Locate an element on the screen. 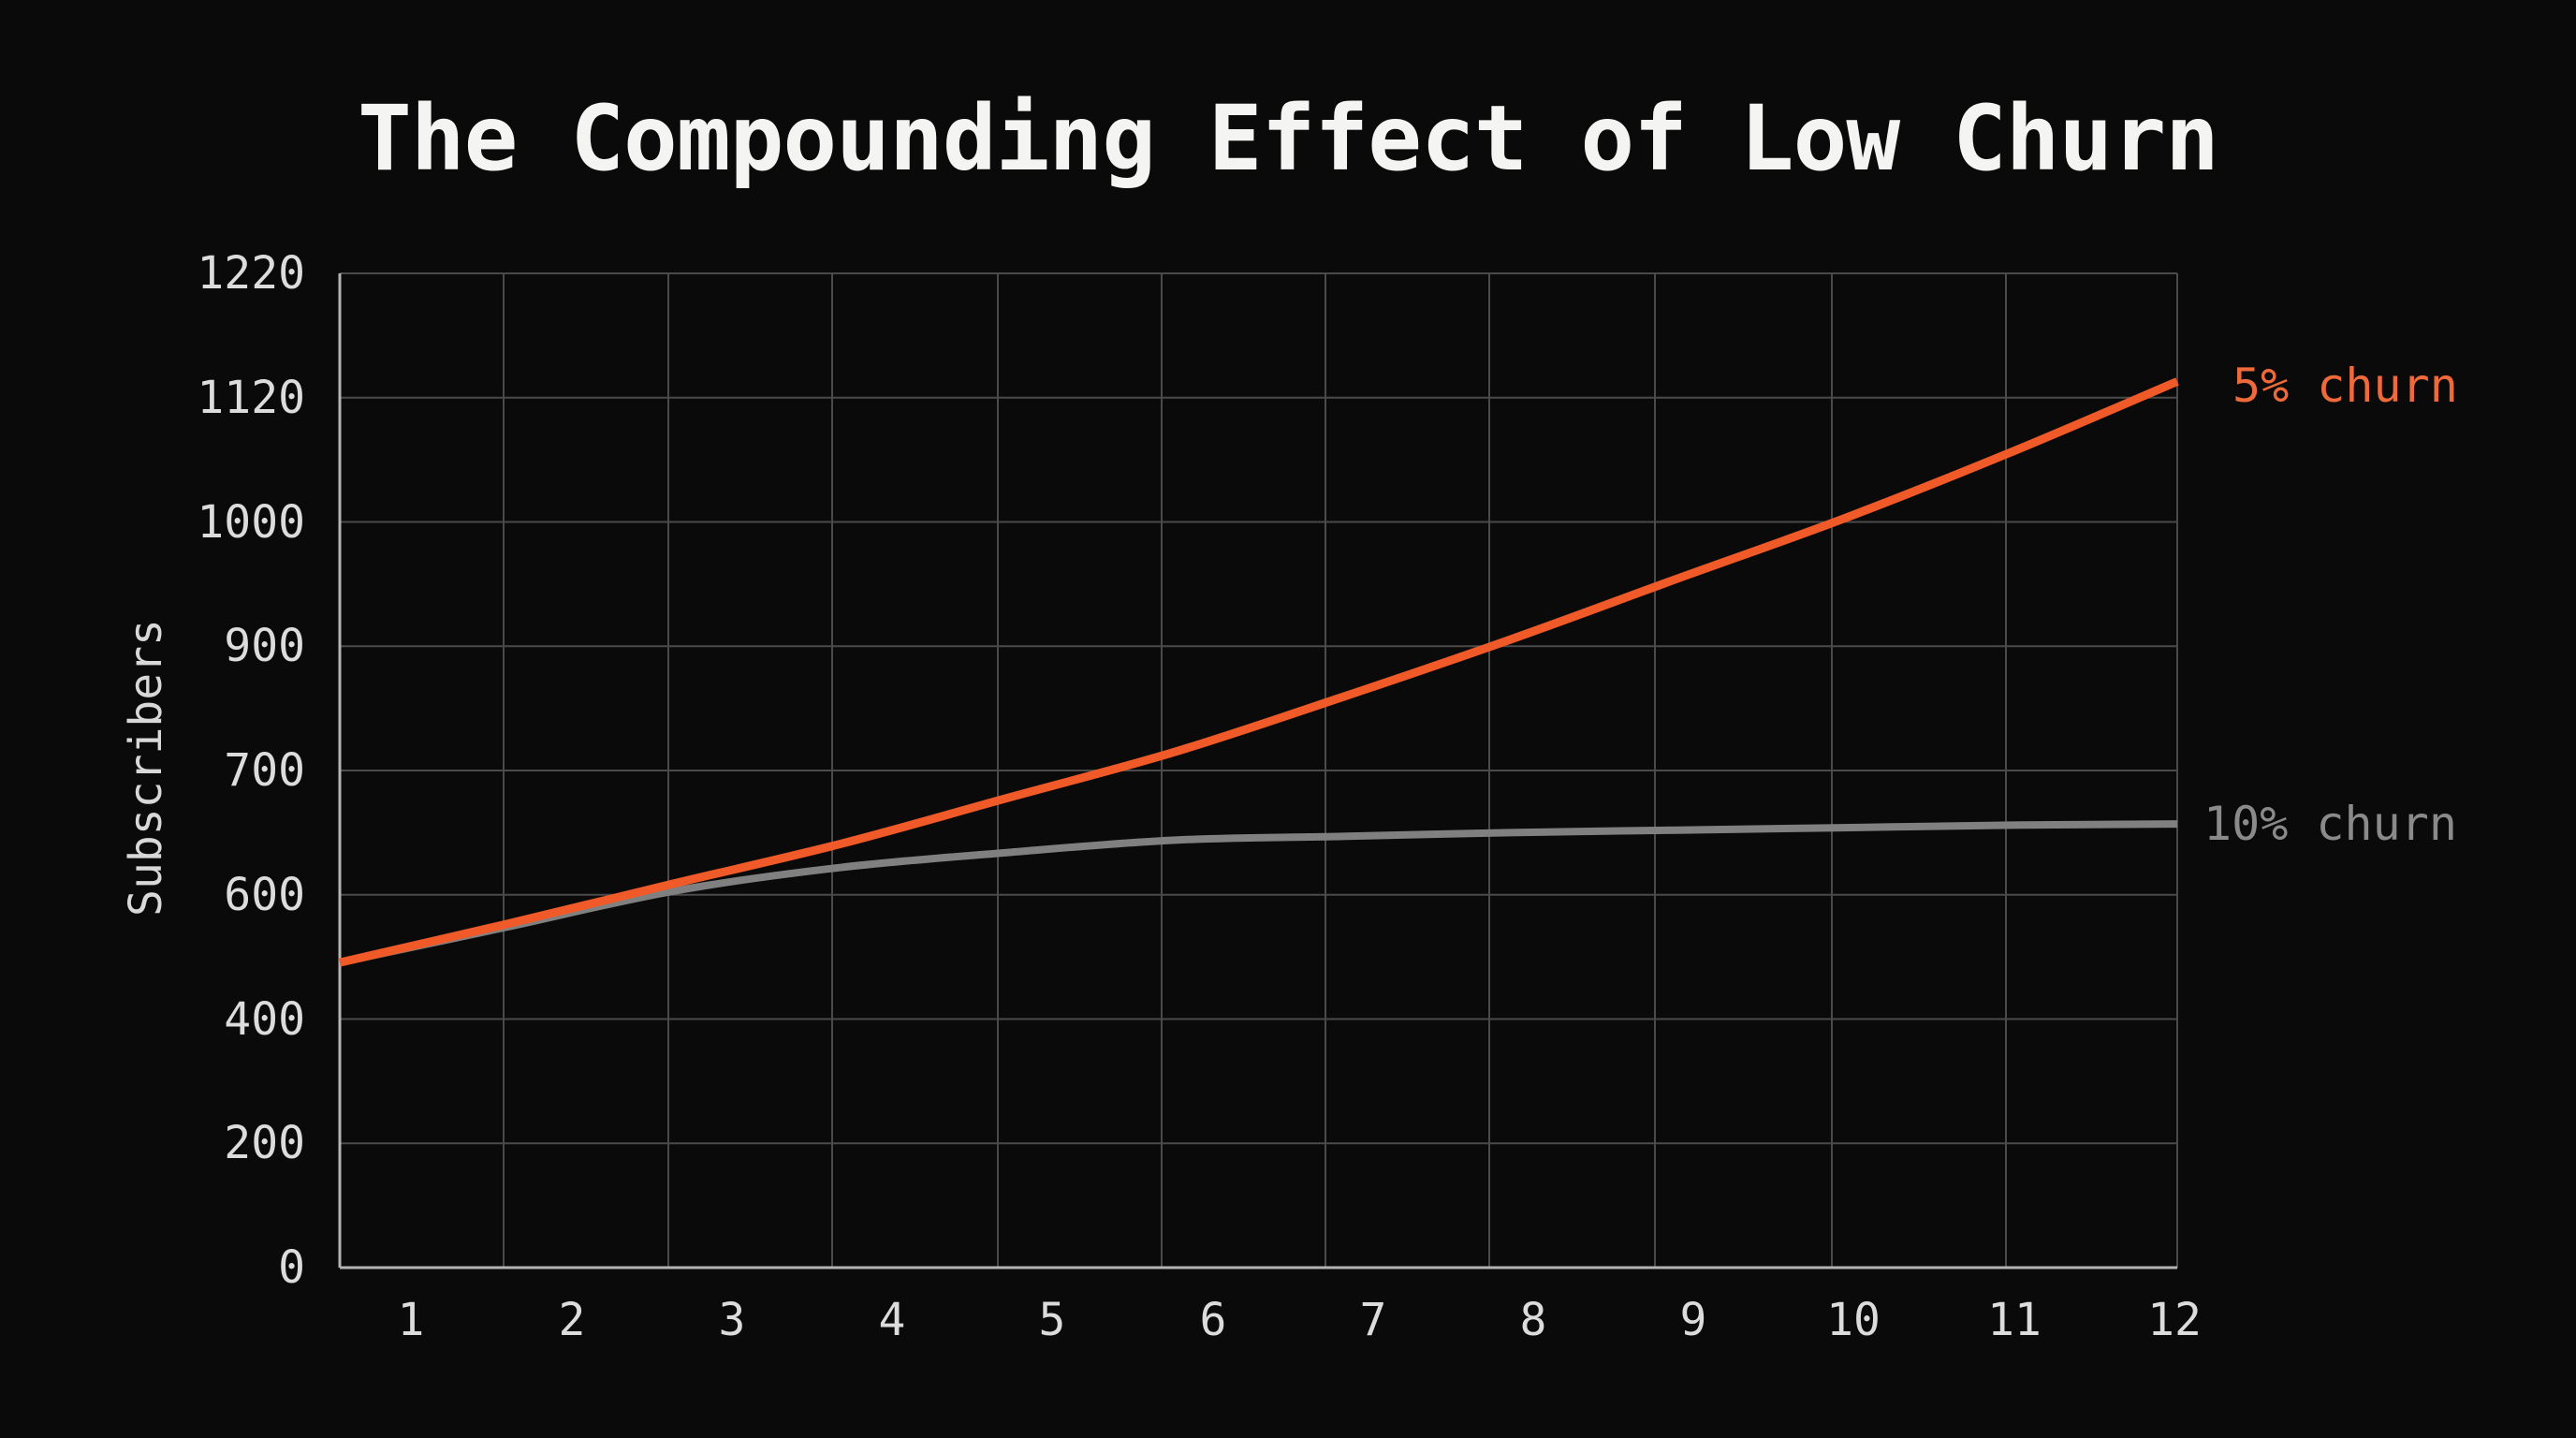 Image resolution: width=2576 pixels, height=1438 pixels. x-tick-label: 5 is located at coordinates (1052, 1320).